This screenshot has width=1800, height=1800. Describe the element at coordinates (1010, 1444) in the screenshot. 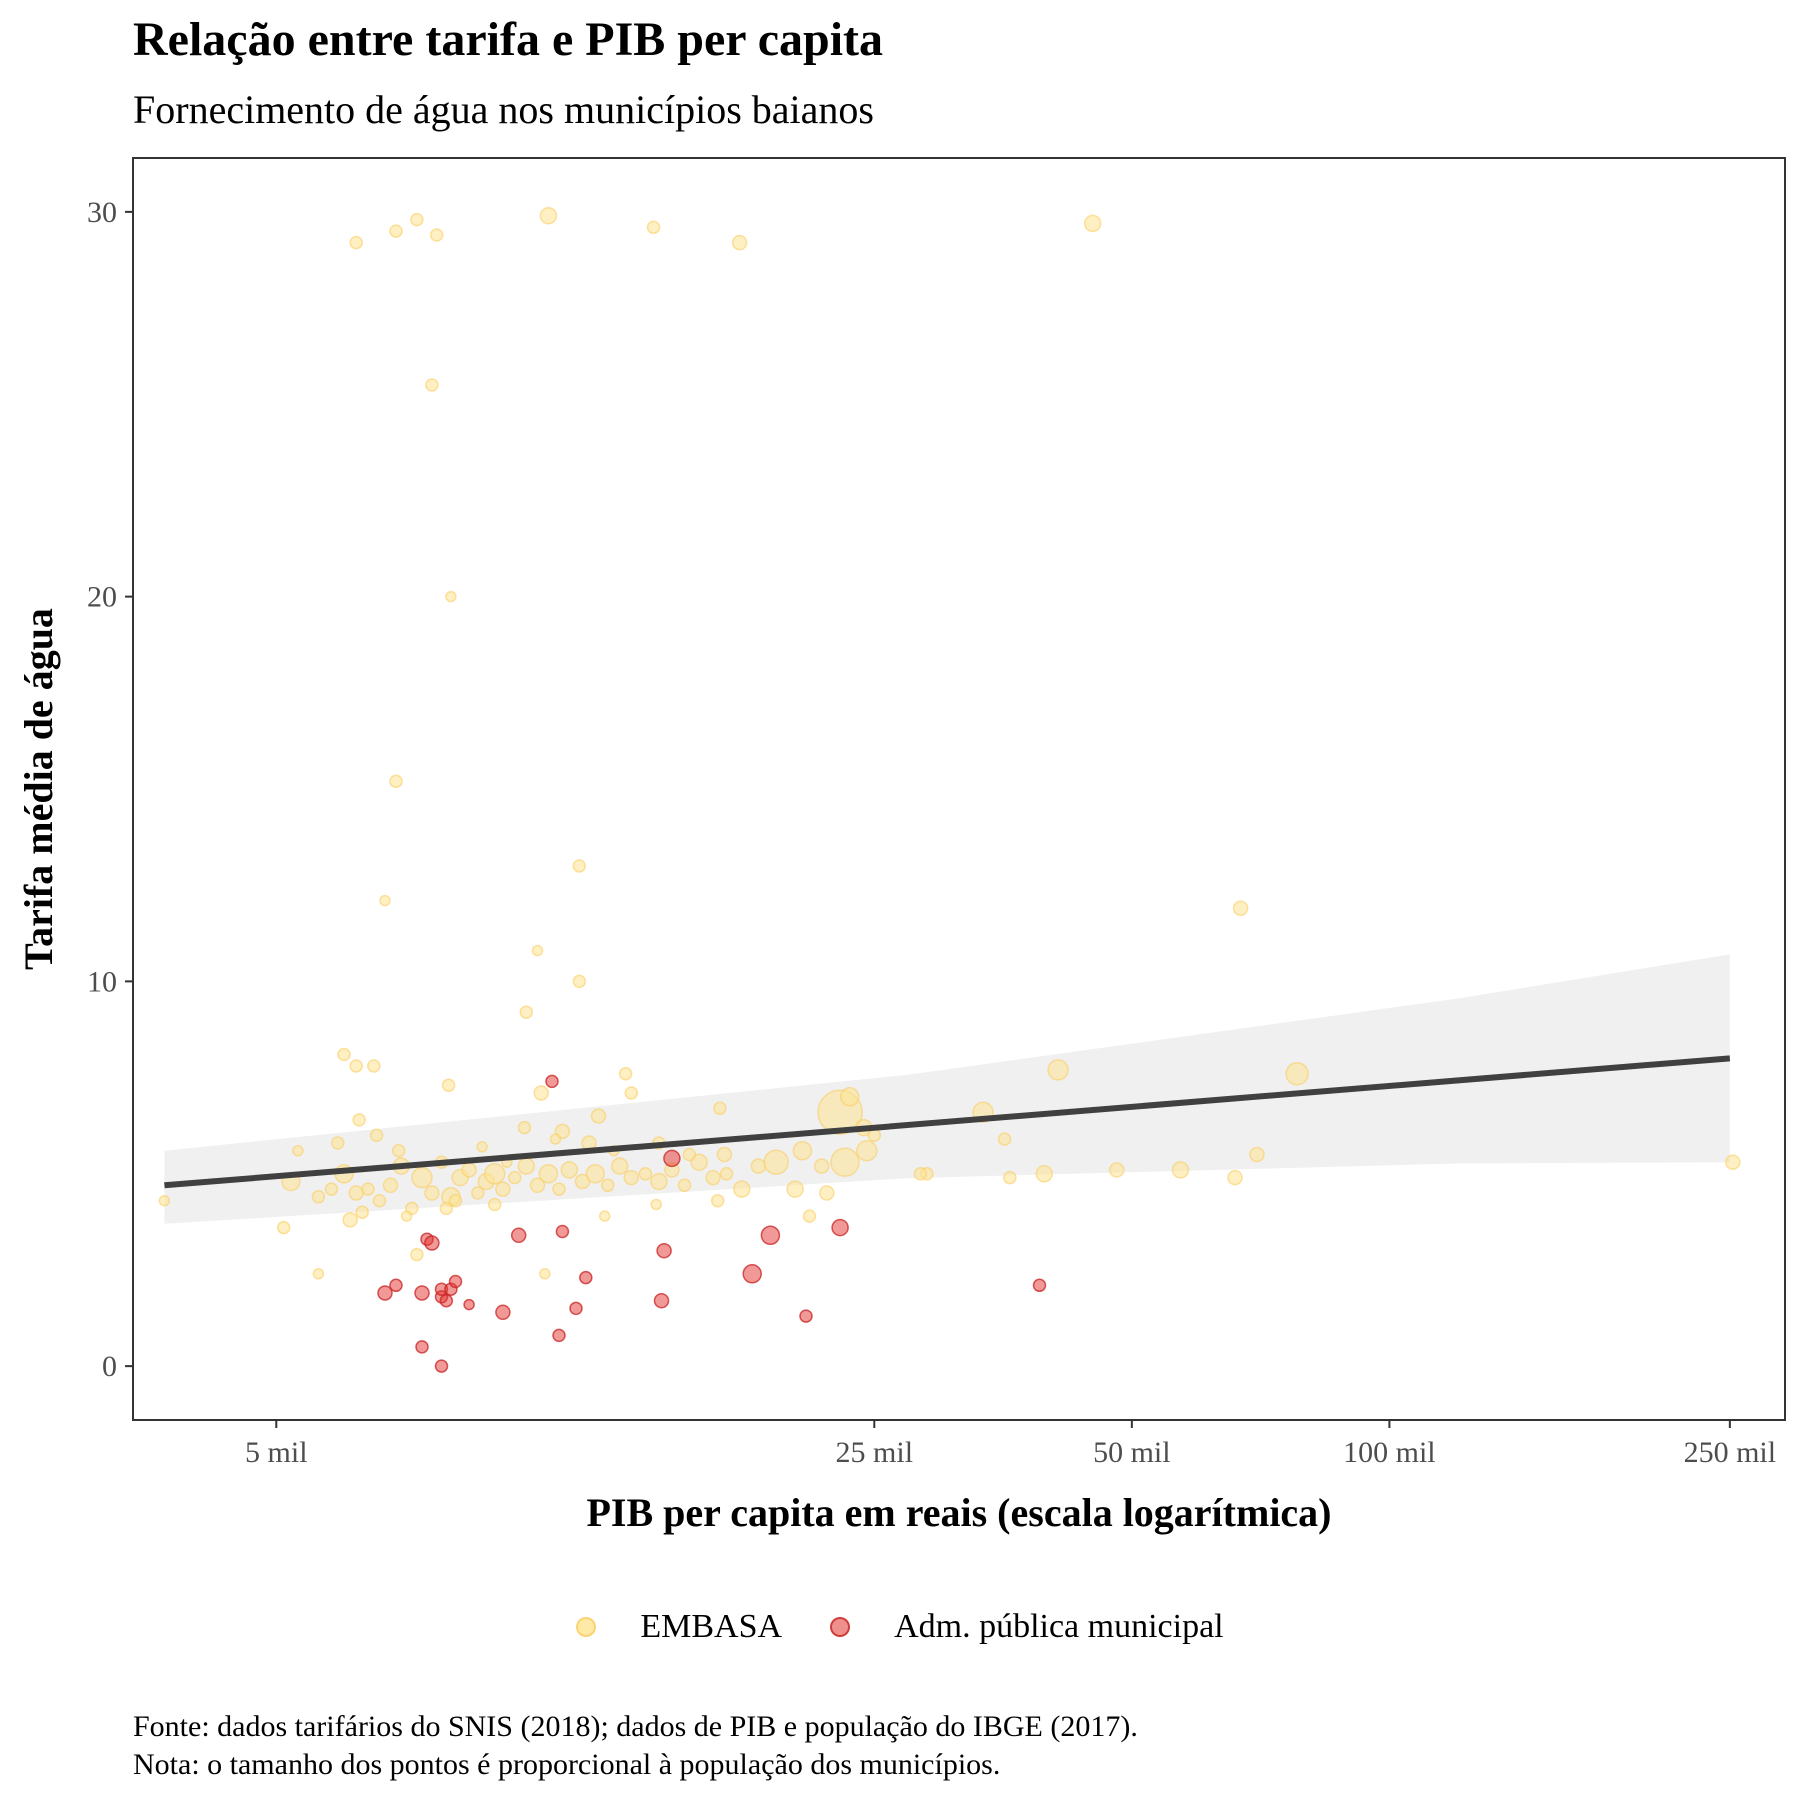

I see `x-axis: 5 mil 25 mil 50 mil 100 mil 250 mil` at that location.